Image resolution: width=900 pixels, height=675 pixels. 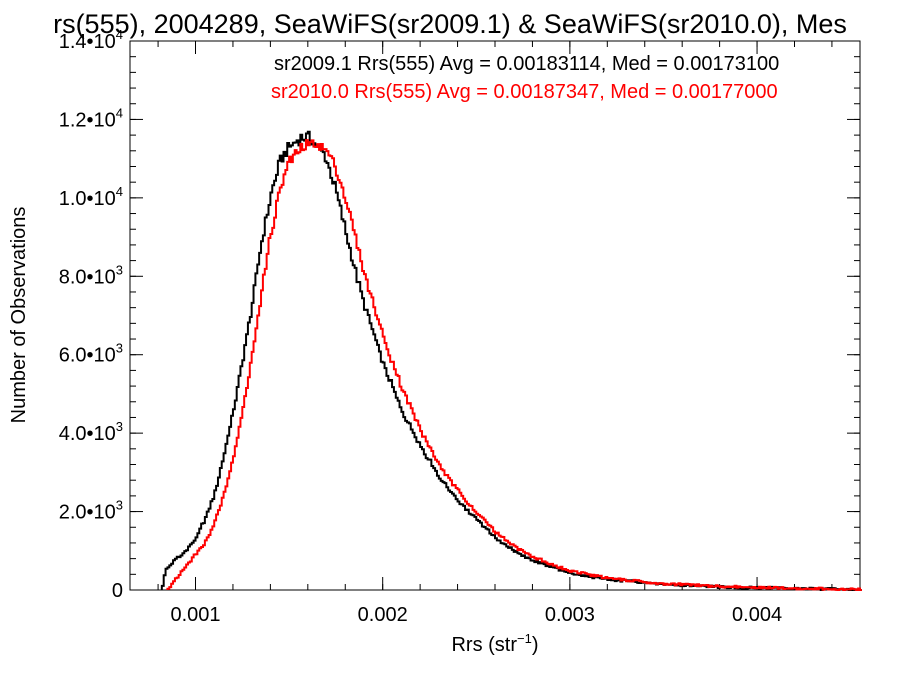 I want to click on y-tick-label: 1.0•104, so click(x=91, y=197).